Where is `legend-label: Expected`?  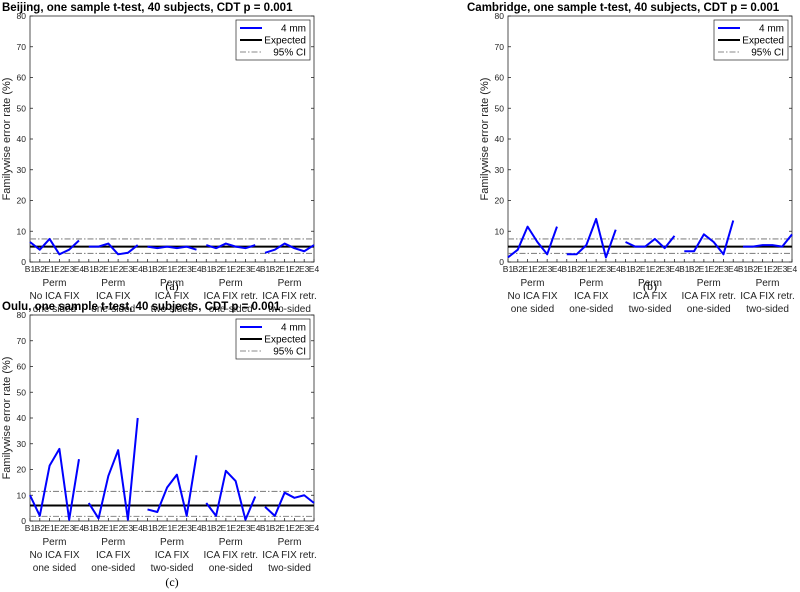 legend-label: Expected is located at coordinates (285, 41).